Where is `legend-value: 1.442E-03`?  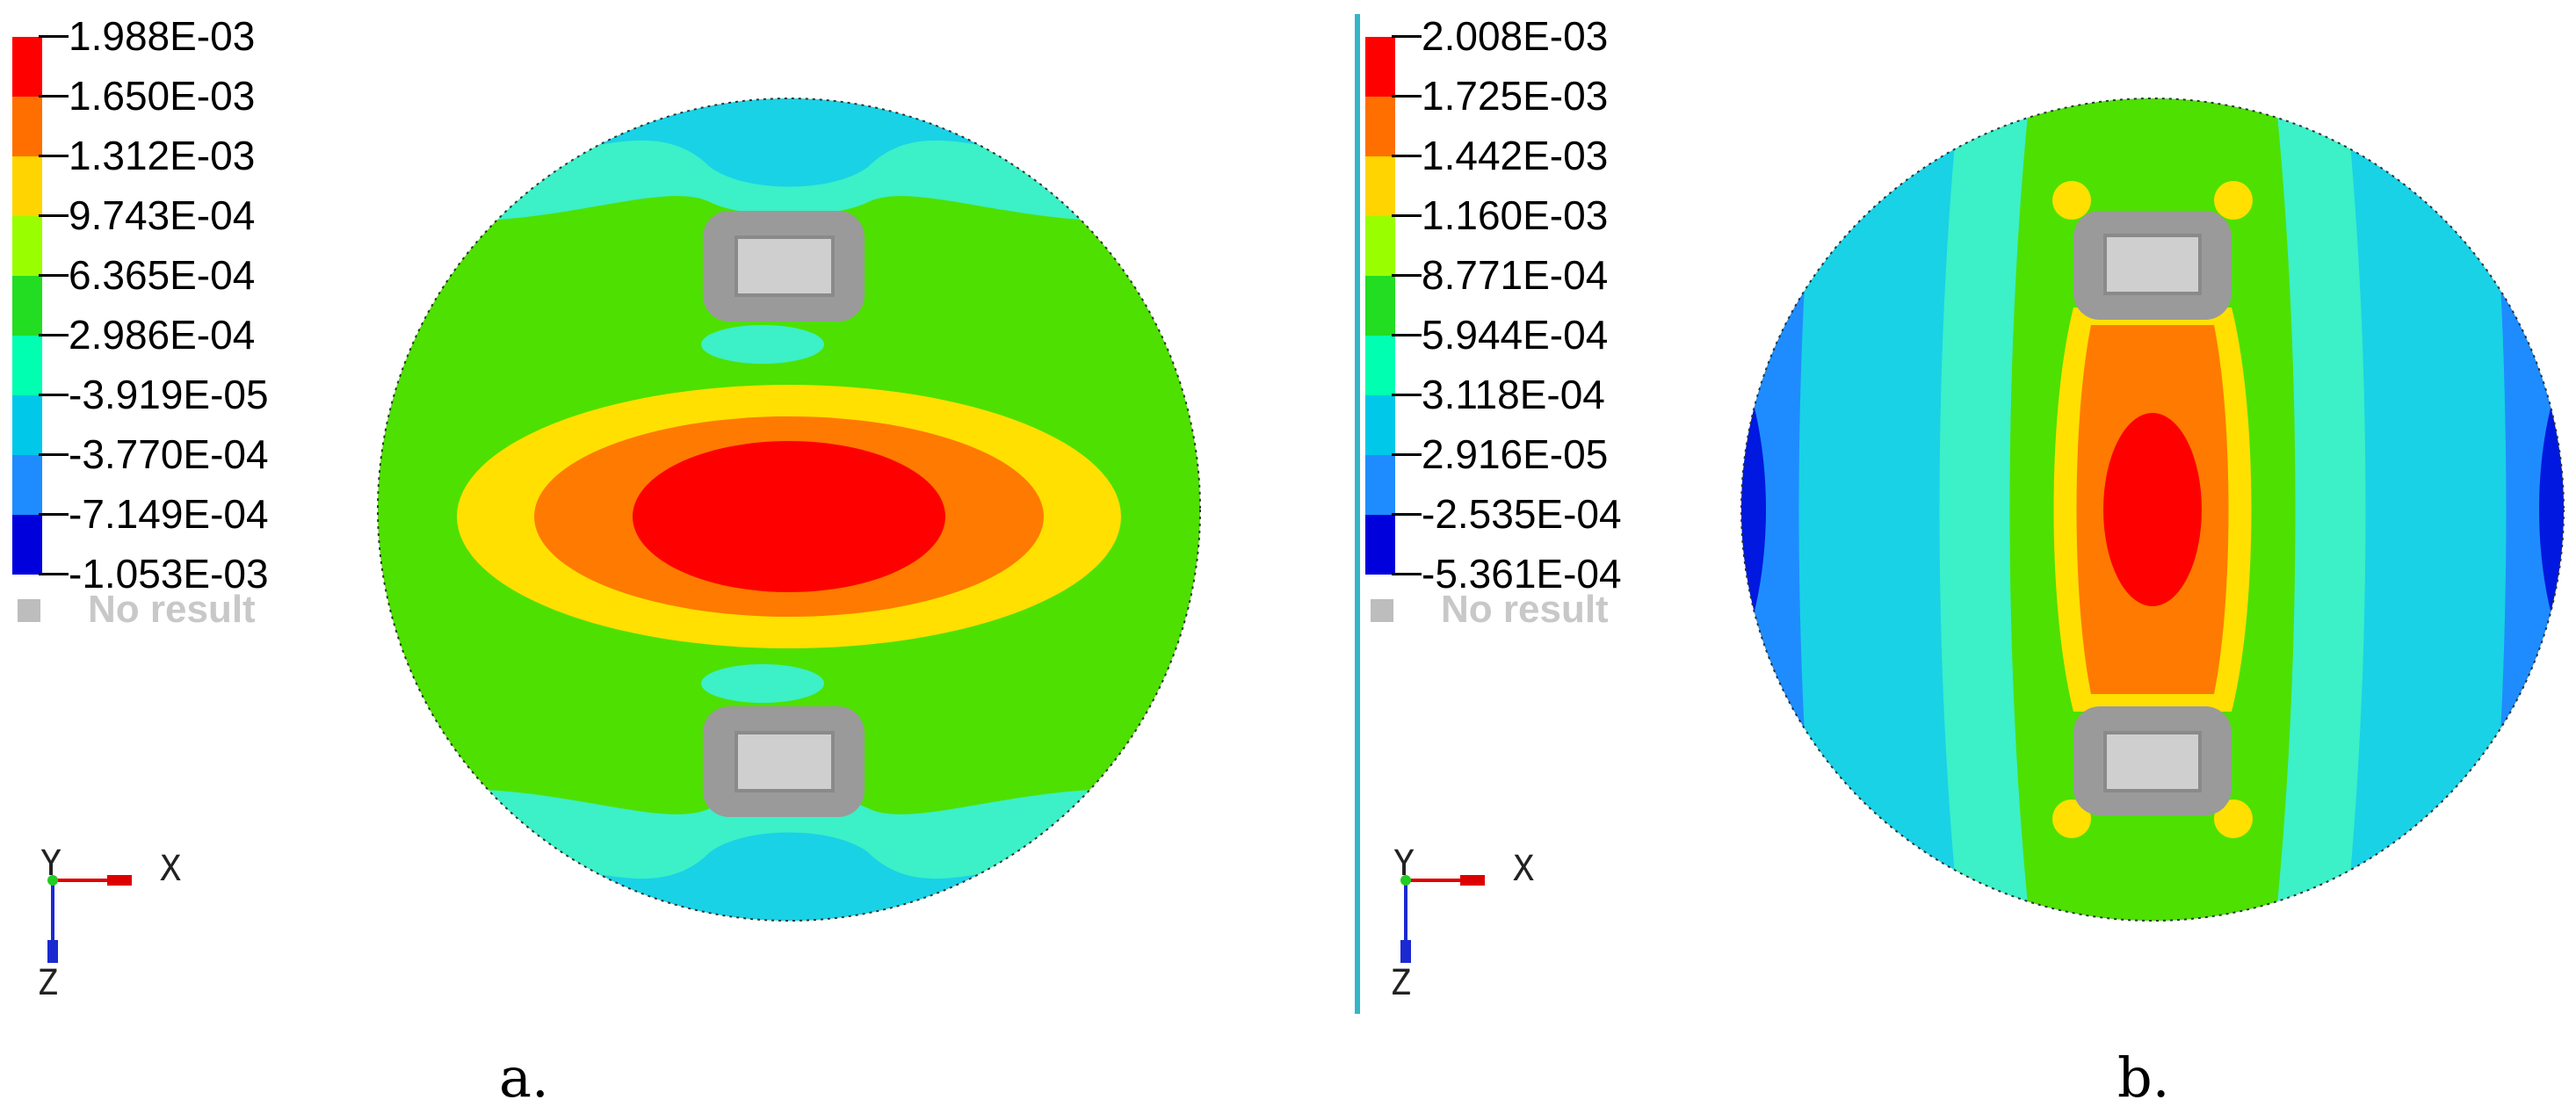
legend-value: 1.442E-03 is located at coordinates (1515, 155).